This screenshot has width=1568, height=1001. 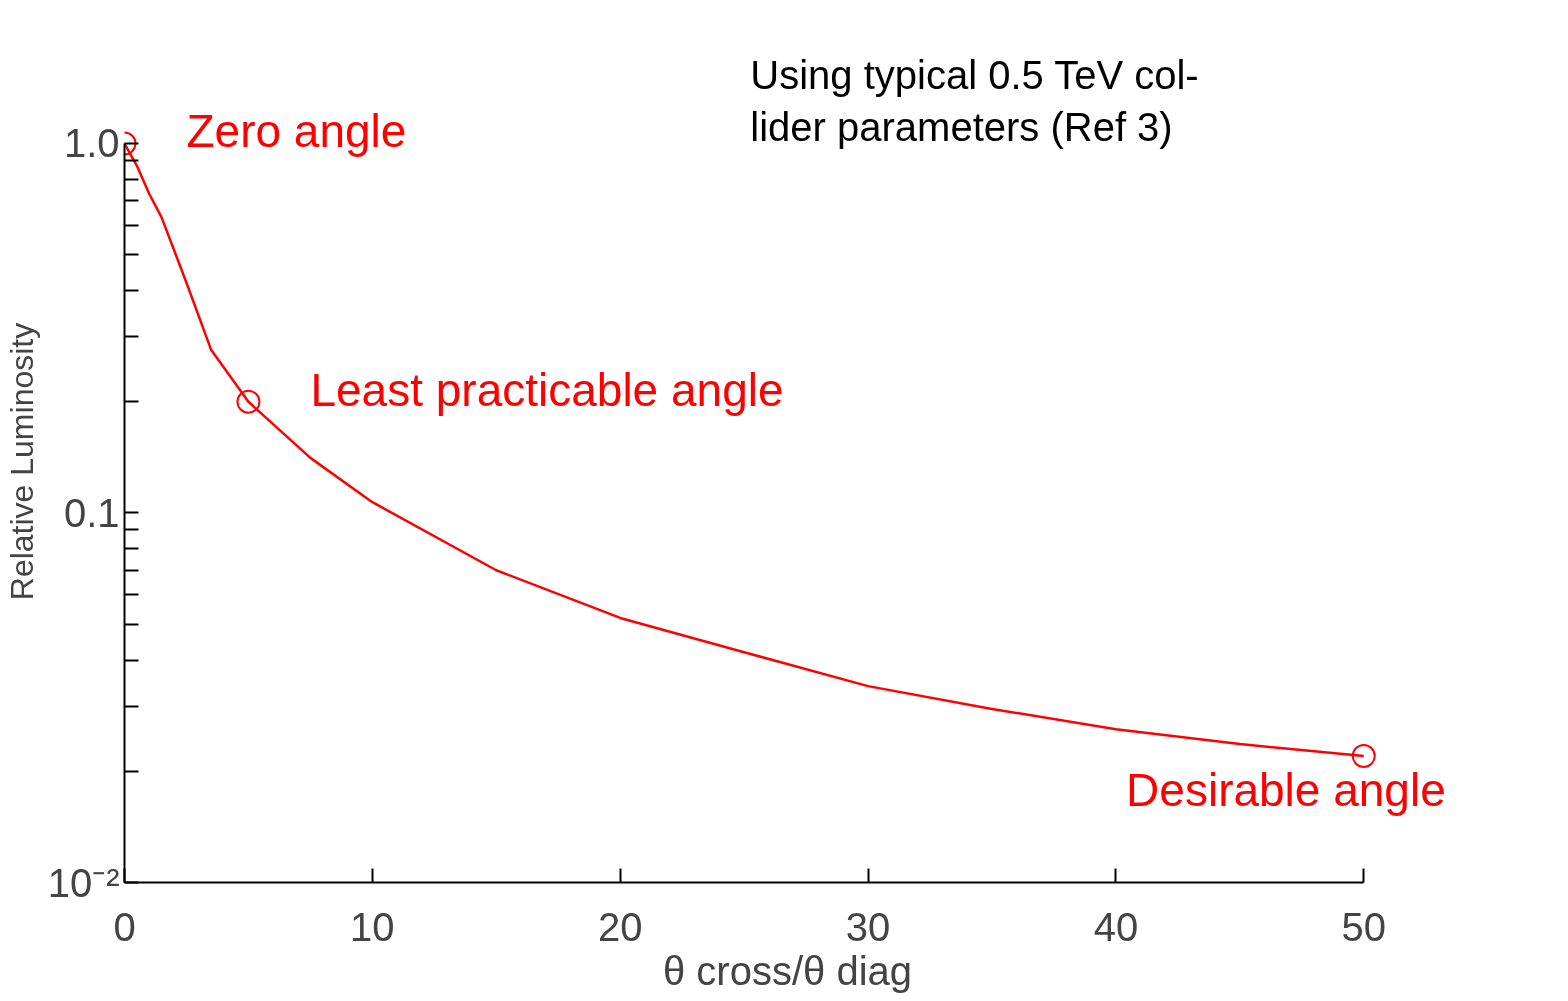 I want to click on x-tick-label: 20, so click(x=620, y=926).